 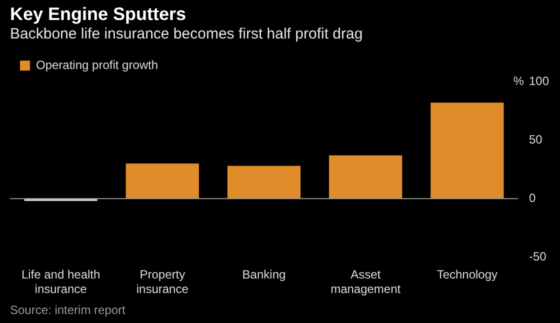 What do you see at coordinates (366, 282) in the screenshot?
I see `x-tick-label: Asset management` at bounding box center [366, 282].